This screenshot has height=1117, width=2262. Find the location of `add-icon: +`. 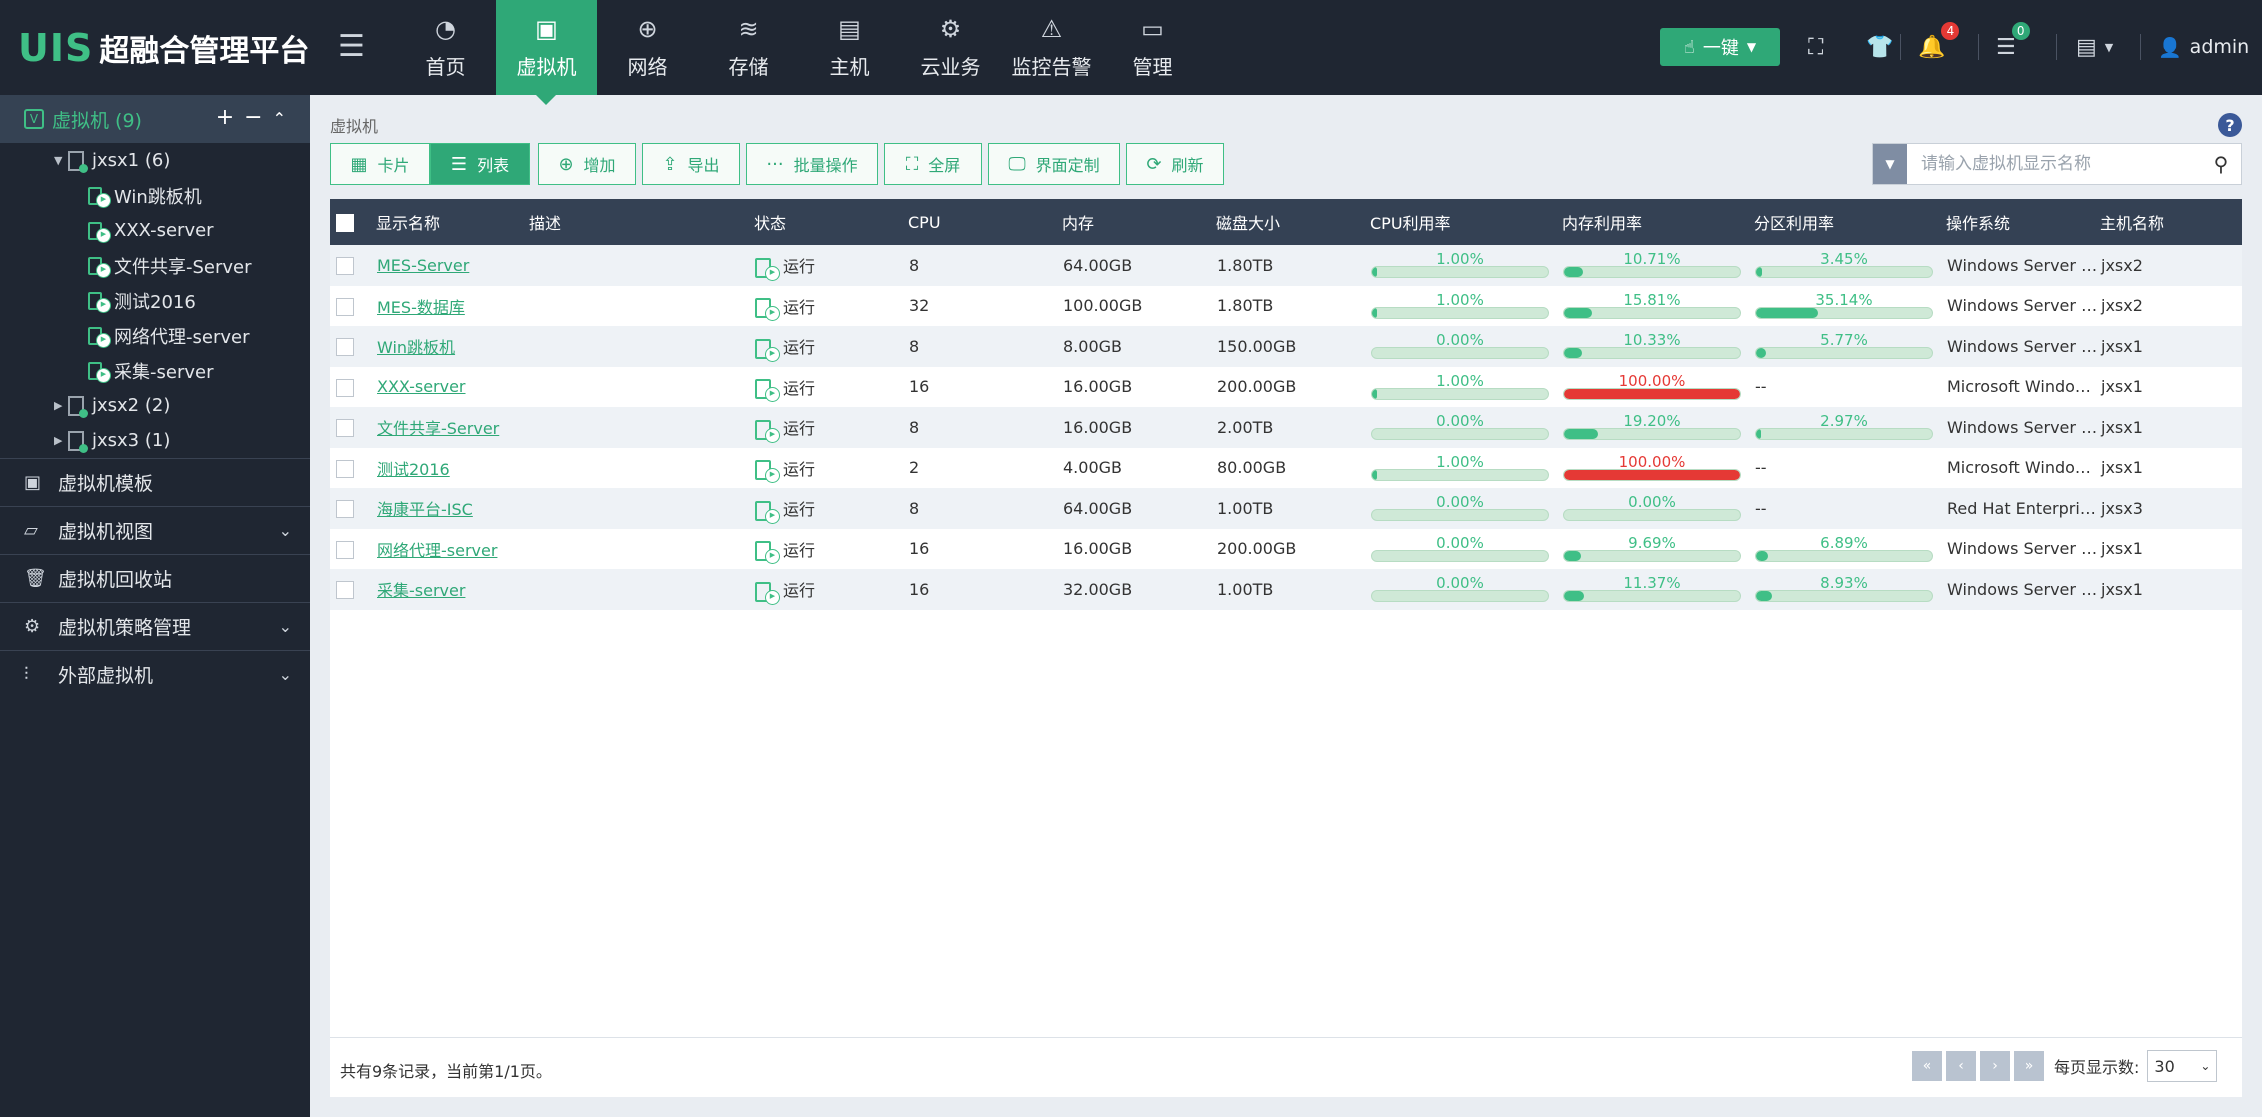

add-icon: + is located at coordinates (230, 117).